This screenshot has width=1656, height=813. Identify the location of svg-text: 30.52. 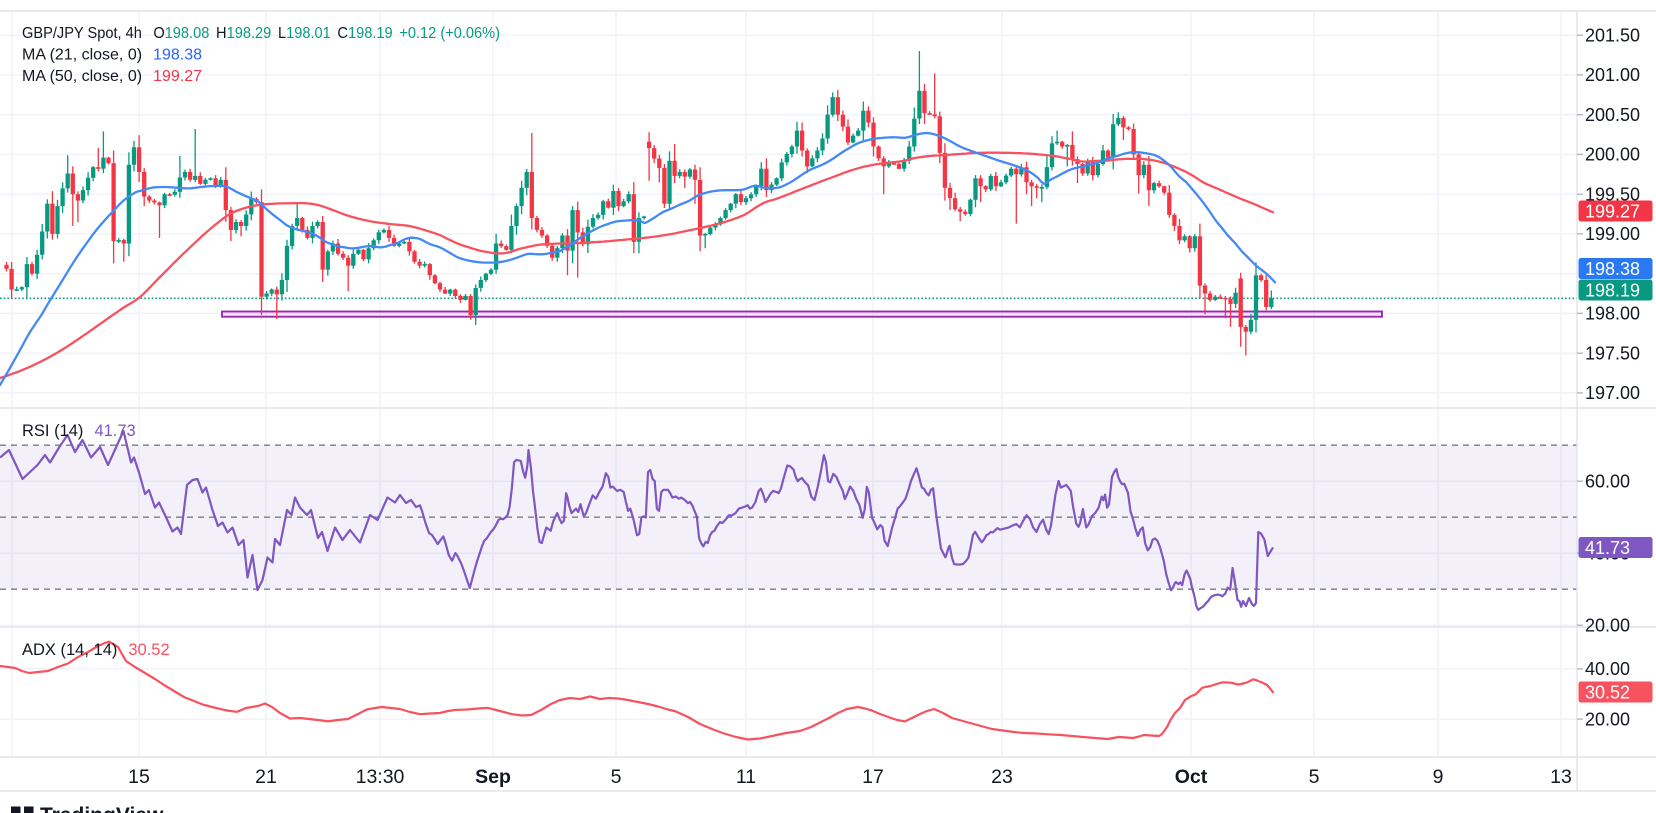
(1607, 692).